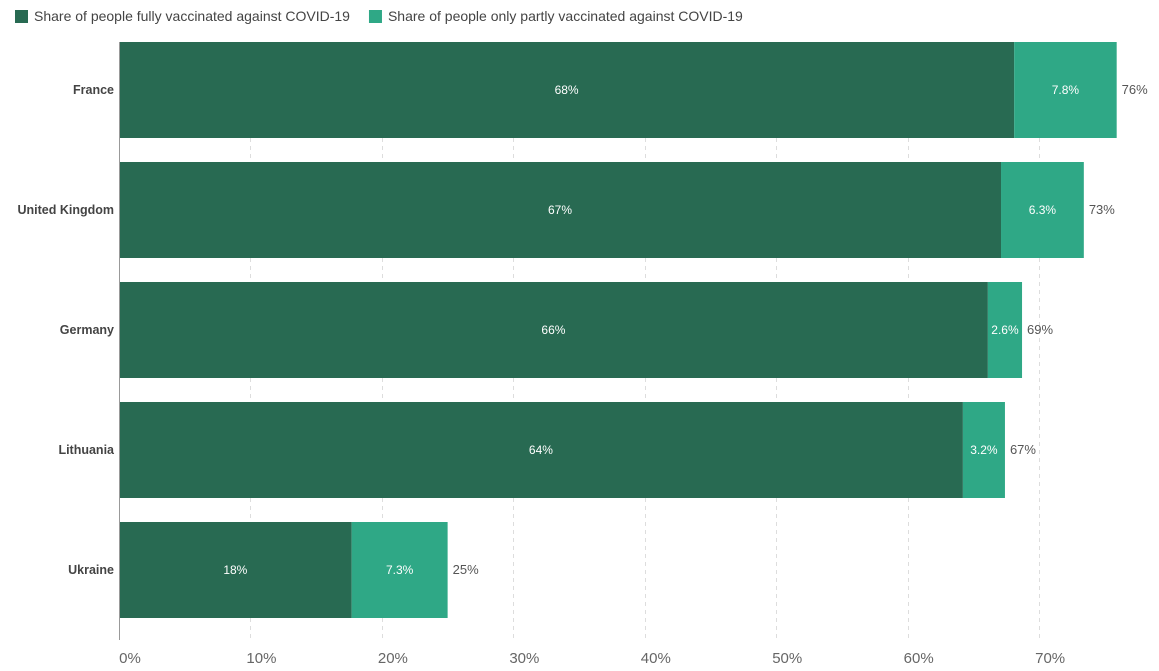  I want to click on bar-value-label: 7.3%, so click(400, 570).